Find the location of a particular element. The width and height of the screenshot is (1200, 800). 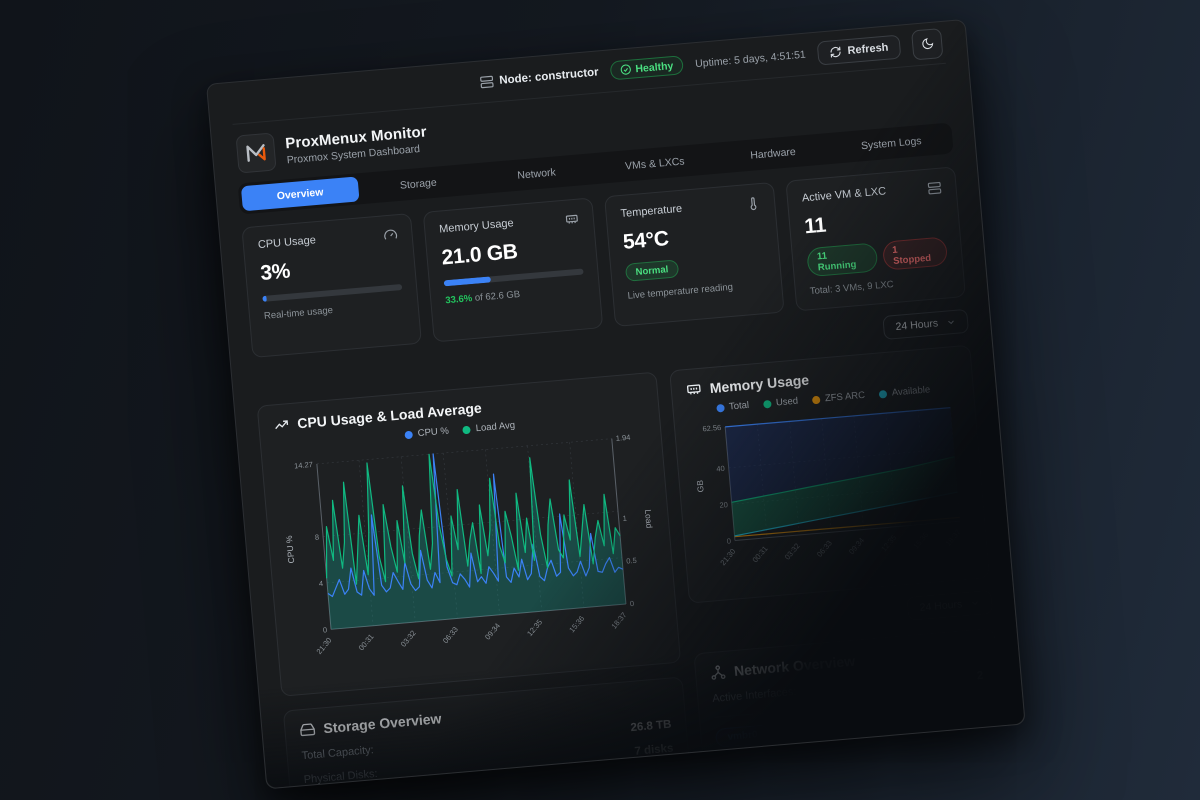

interface-pill: vmbr0 is located at coordinates (742, 736).